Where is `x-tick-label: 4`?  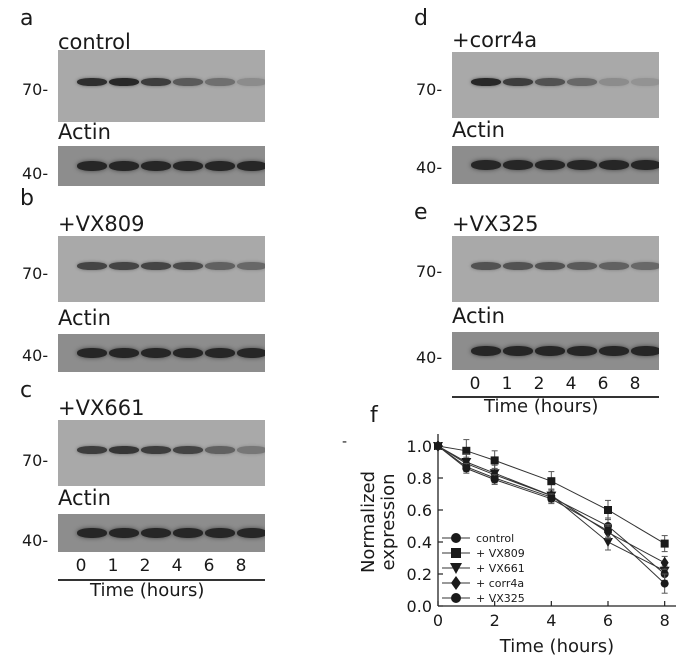 x-tick-label: 4 is located at coordinates (551, 620).